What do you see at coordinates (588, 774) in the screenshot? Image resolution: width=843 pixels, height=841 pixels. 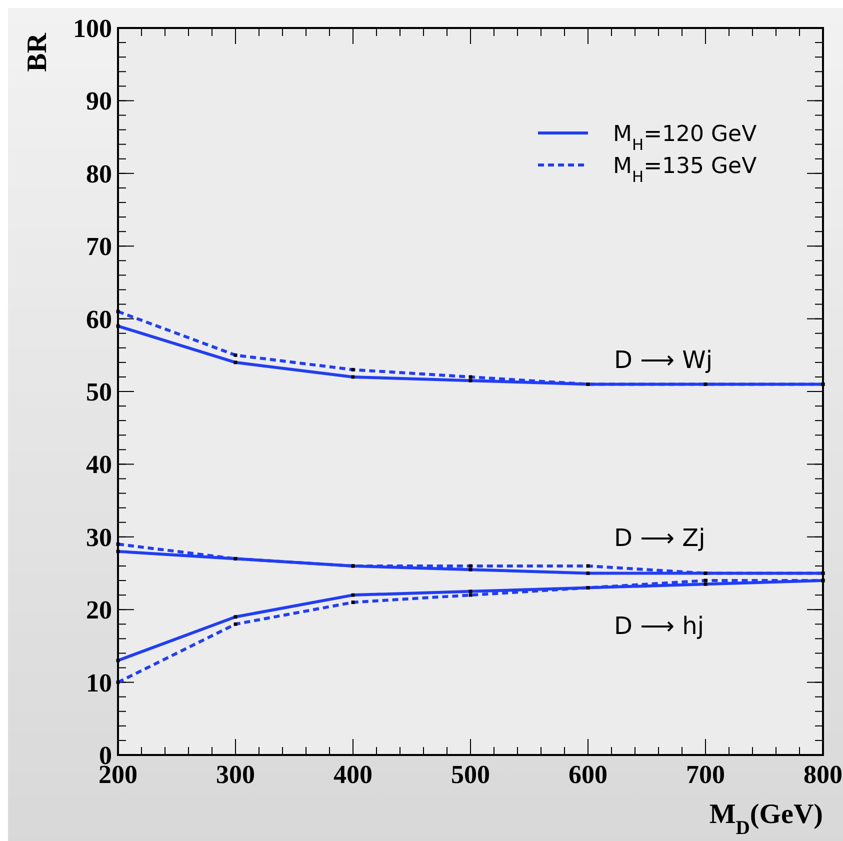 I see `x-tick-label: 600` at bounding box center [588, 774].